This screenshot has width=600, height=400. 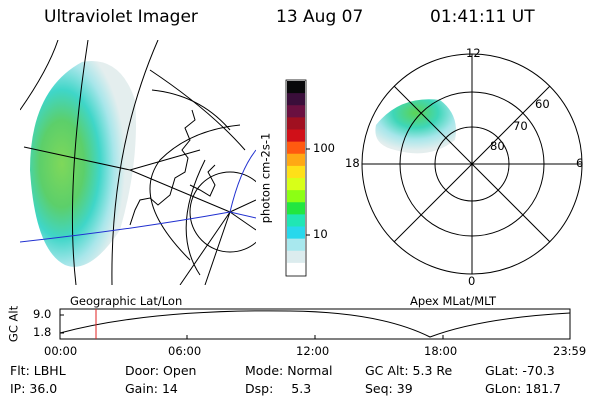 What do you see at coordinates (301, 388) in the screenshot?
I see `dsp-value: 5.3` at bounding box center [301, 388].